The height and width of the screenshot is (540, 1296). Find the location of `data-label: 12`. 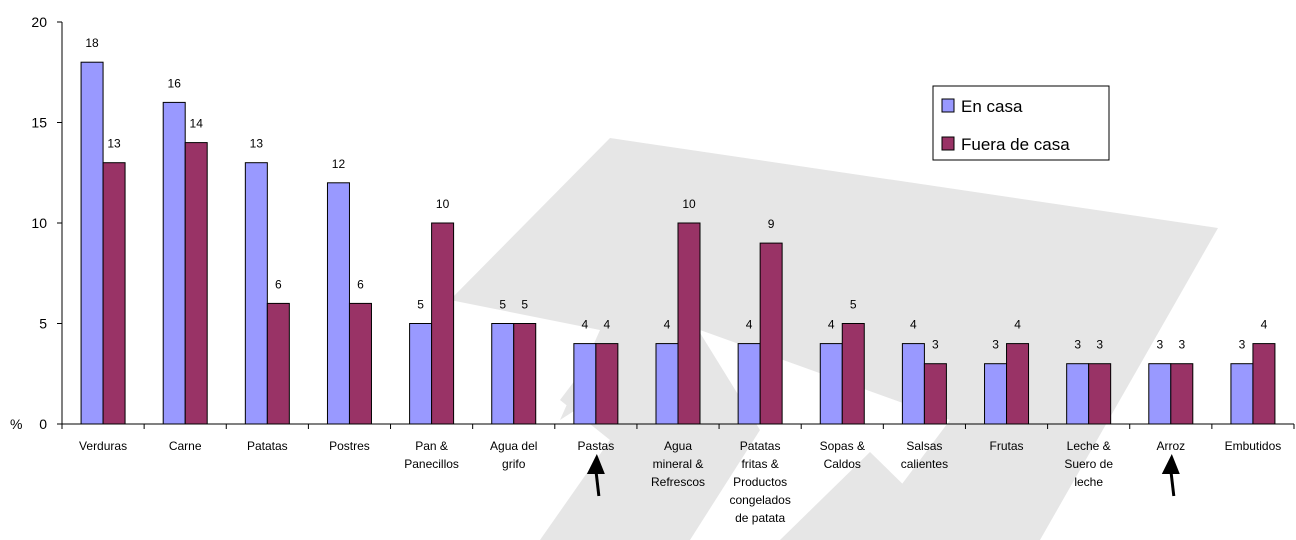

data-label: 12 is located at coordinates (339, 164).